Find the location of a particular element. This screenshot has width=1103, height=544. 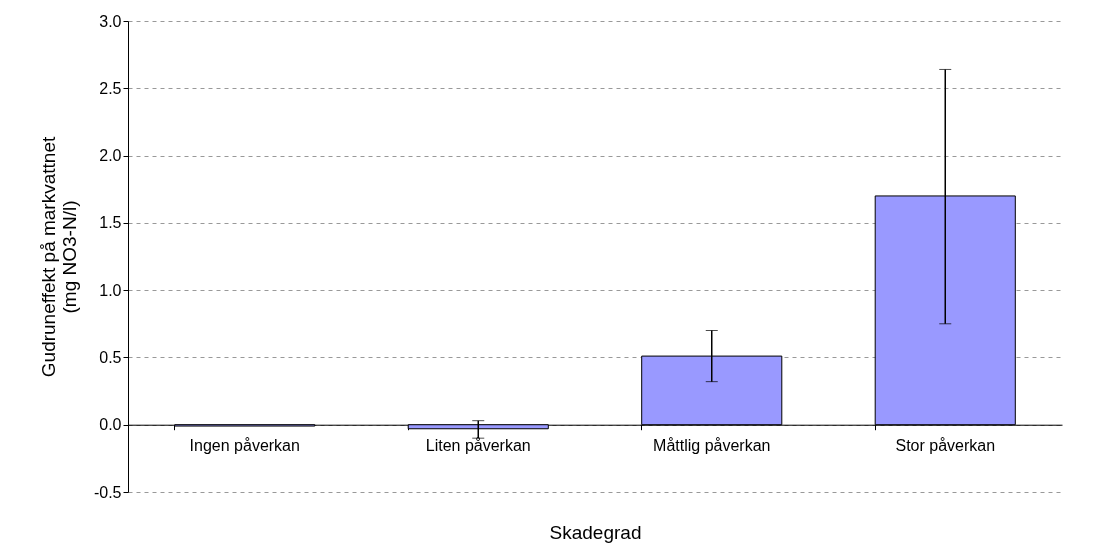

y-tick-label: 3.0 is located at coordinates (110, 21).